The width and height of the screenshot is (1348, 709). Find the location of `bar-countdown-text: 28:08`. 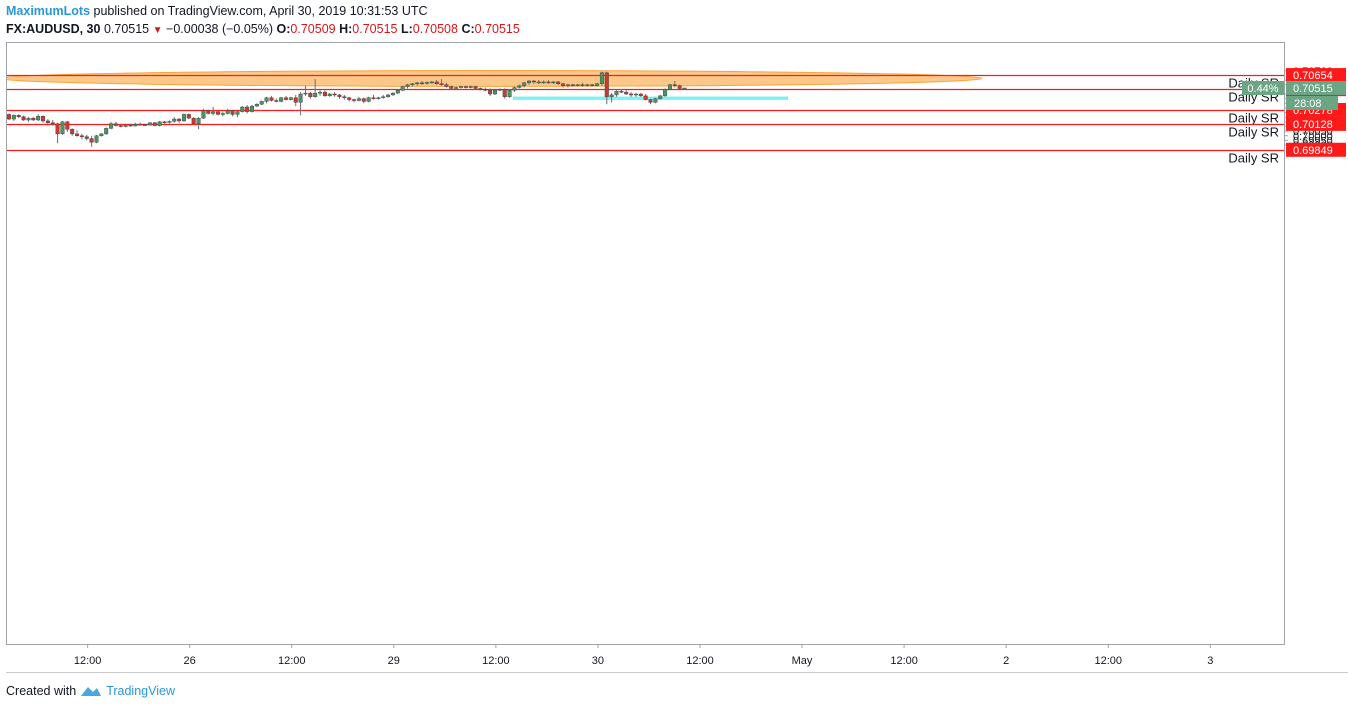

bar-countdown-text: 28:08 is located at coordinates (1308, 104).